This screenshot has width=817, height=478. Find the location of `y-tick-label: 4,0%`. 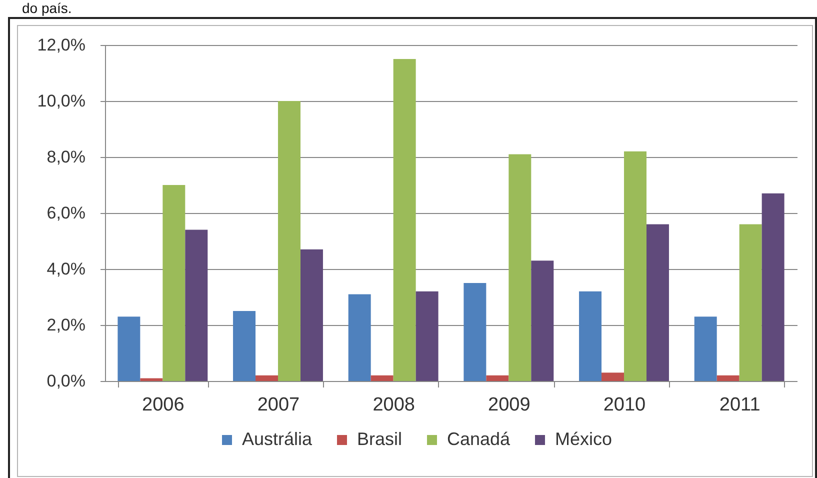

y-tick-label: 4,0% is located at coordinates (66, 269).